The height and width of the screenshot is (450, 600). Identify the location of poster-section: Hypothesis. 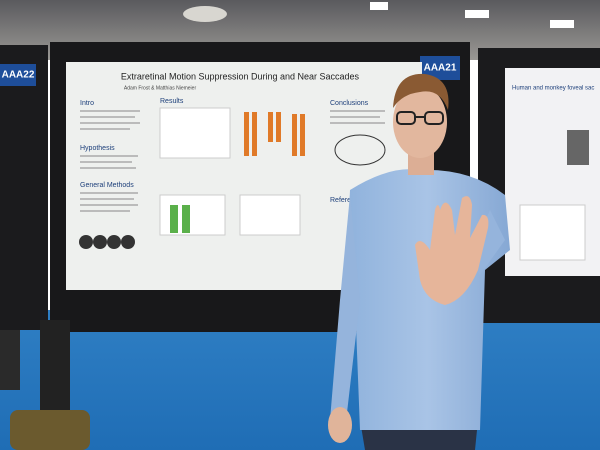
(97, 148).